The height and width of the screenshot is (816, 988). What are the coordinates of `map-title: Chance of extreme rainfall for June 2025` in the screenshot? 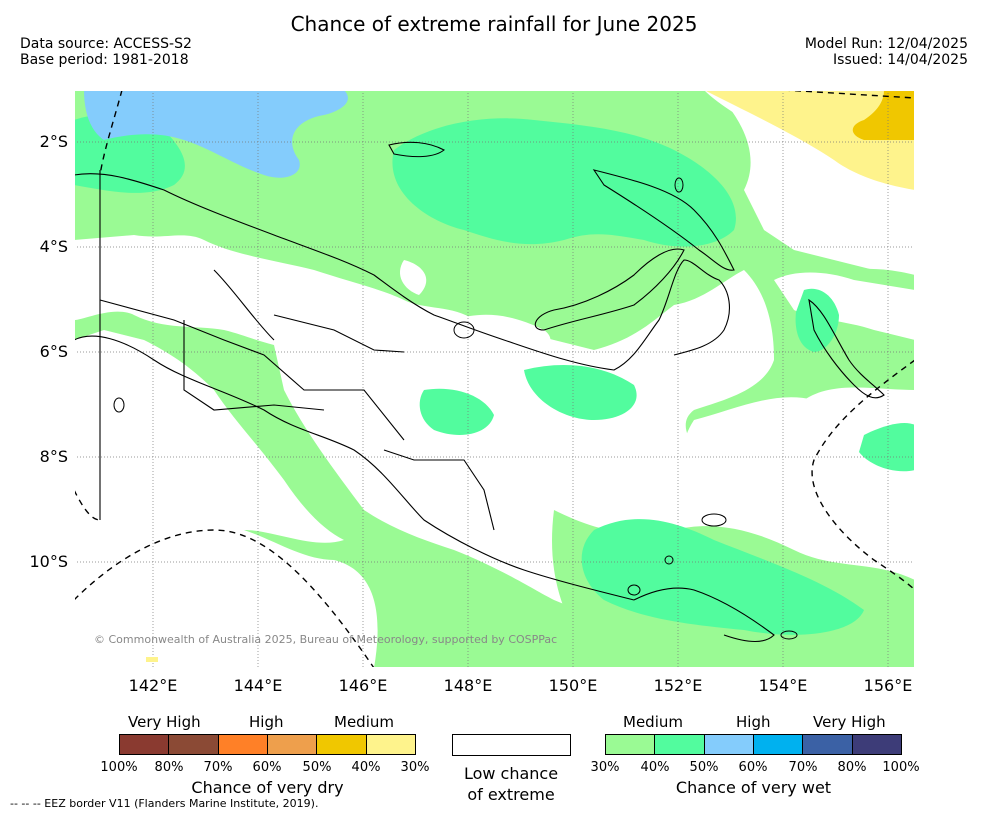 It's located at (494, 24).